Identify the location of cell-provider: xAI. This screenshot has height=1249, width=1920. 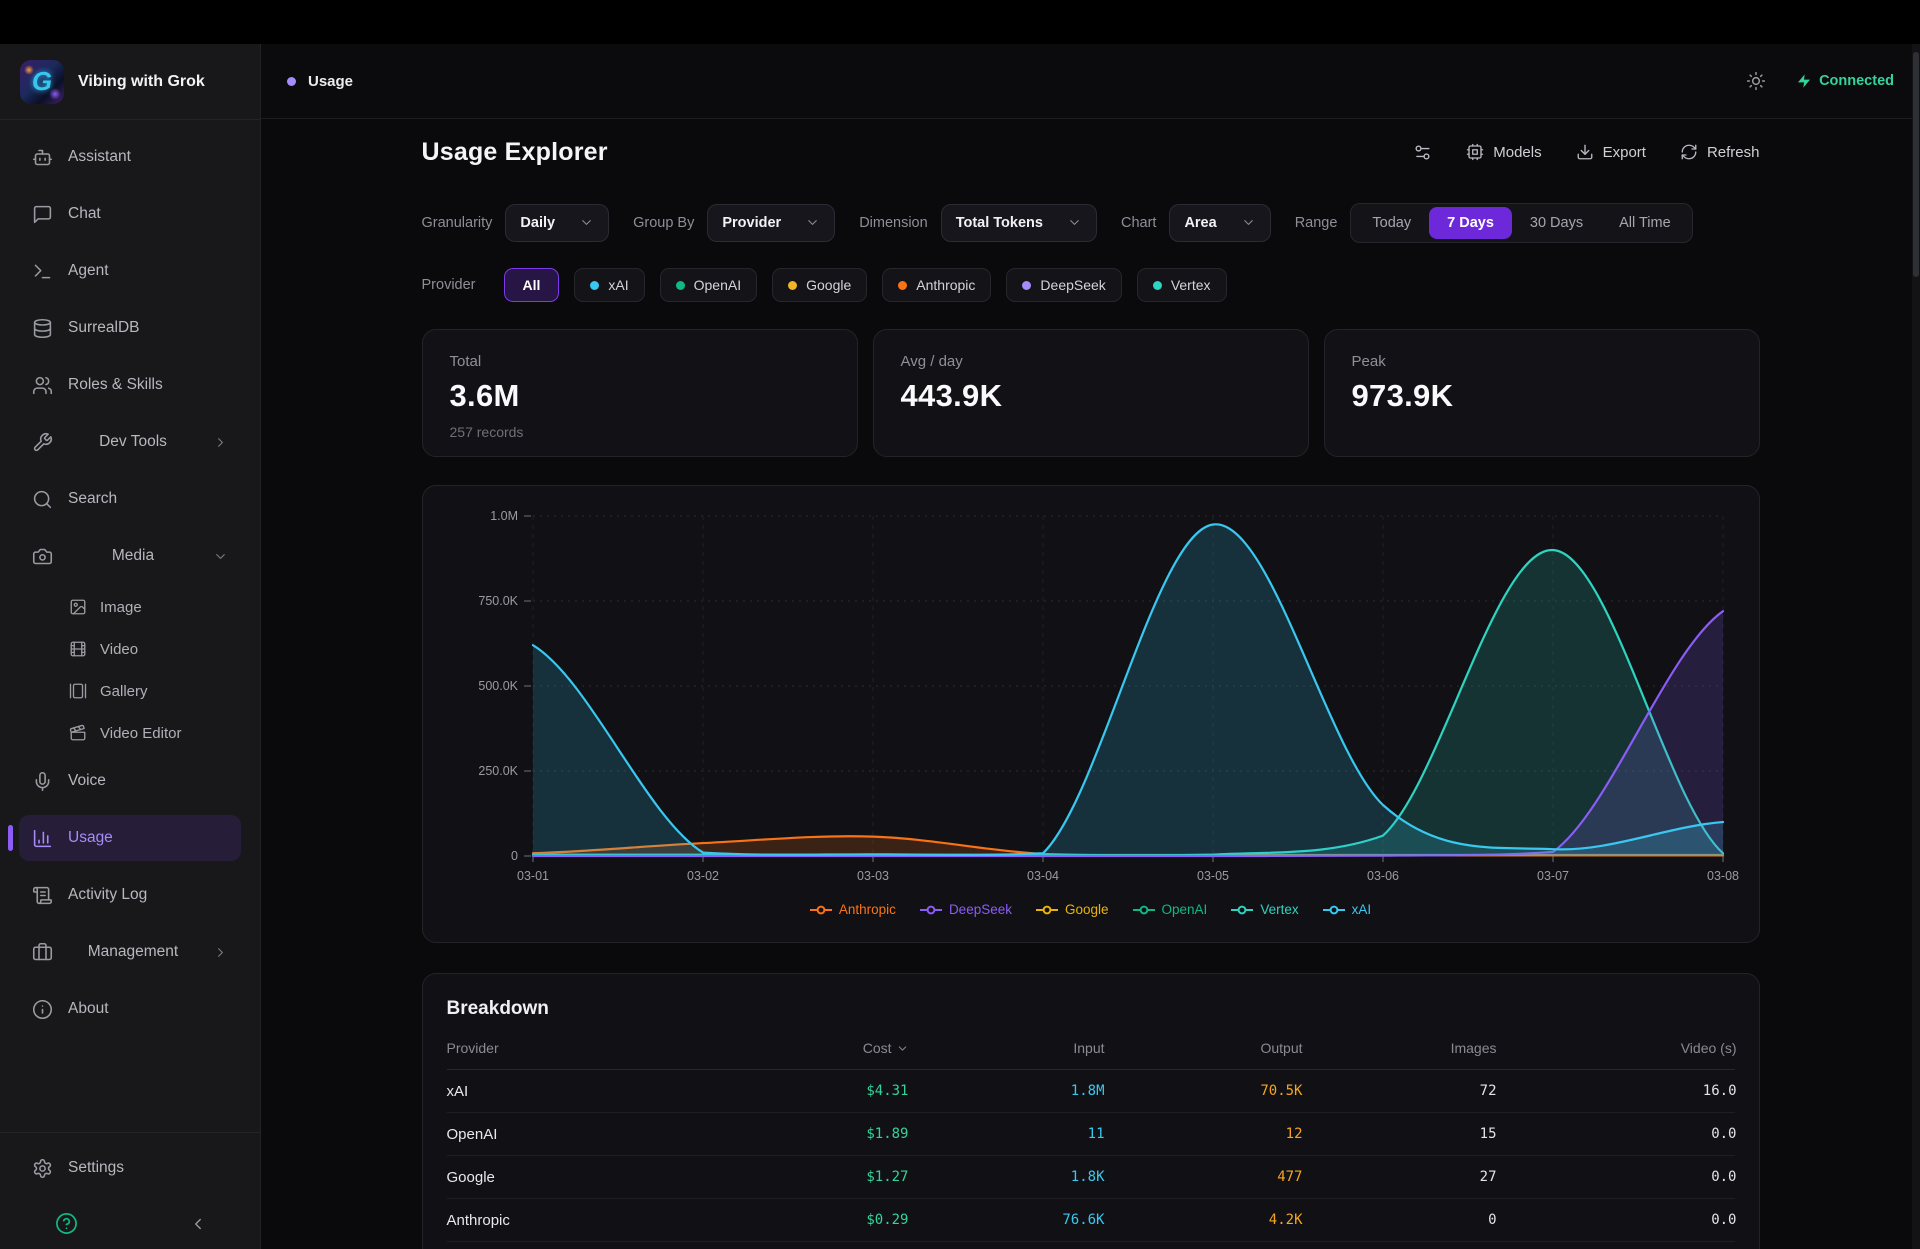
(457, 1091).